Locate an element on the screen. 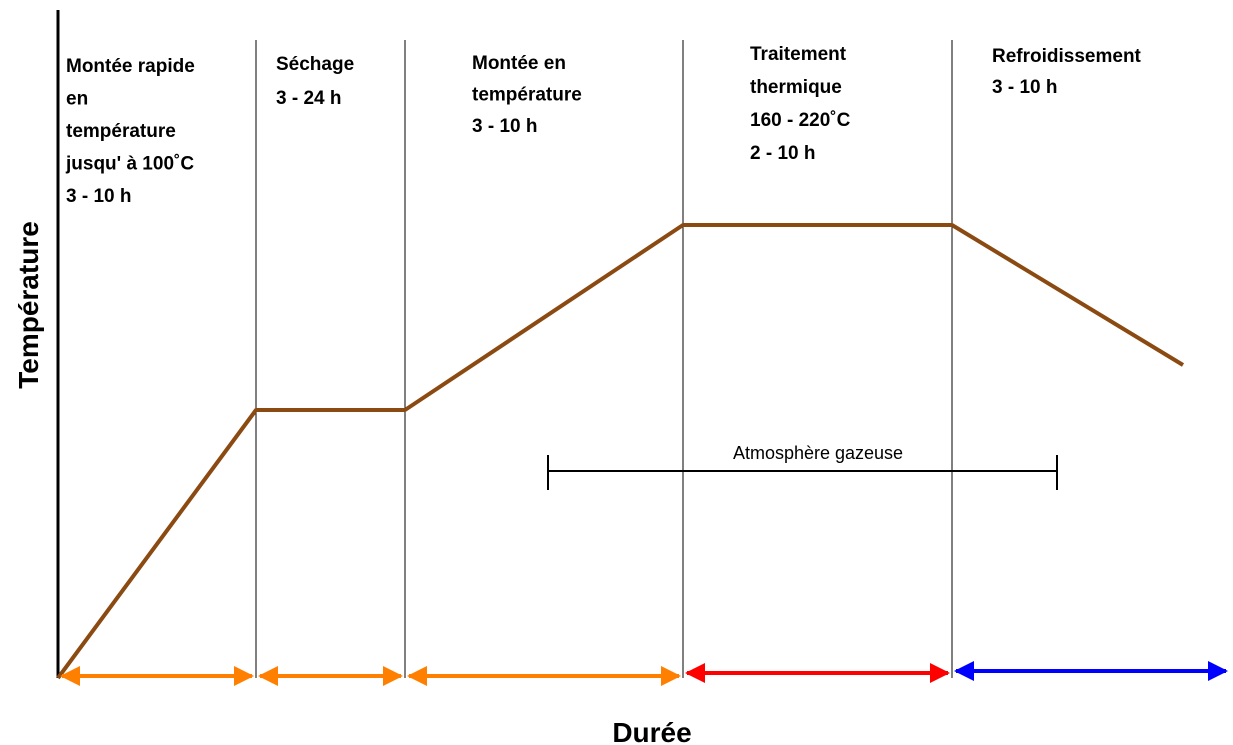 Image resolution: width=1233 pixels, height=745 pixels. phase-label: jusqu' à 100˚C is located at coordinates (129, 164).